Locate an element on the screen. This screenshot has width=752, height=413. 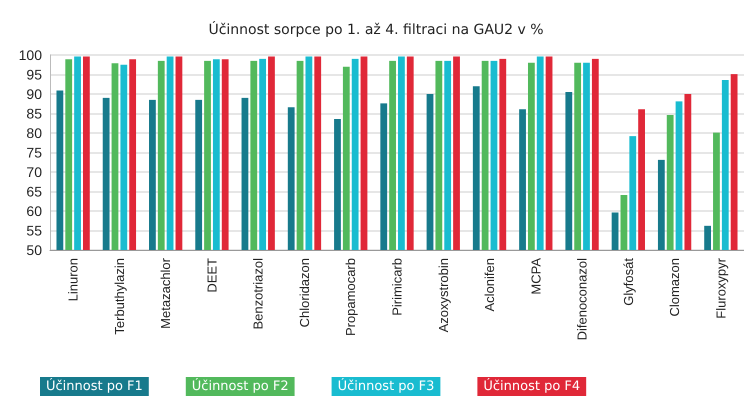
x-tick-label: Chloridazon is located at coordinates (304, 293).